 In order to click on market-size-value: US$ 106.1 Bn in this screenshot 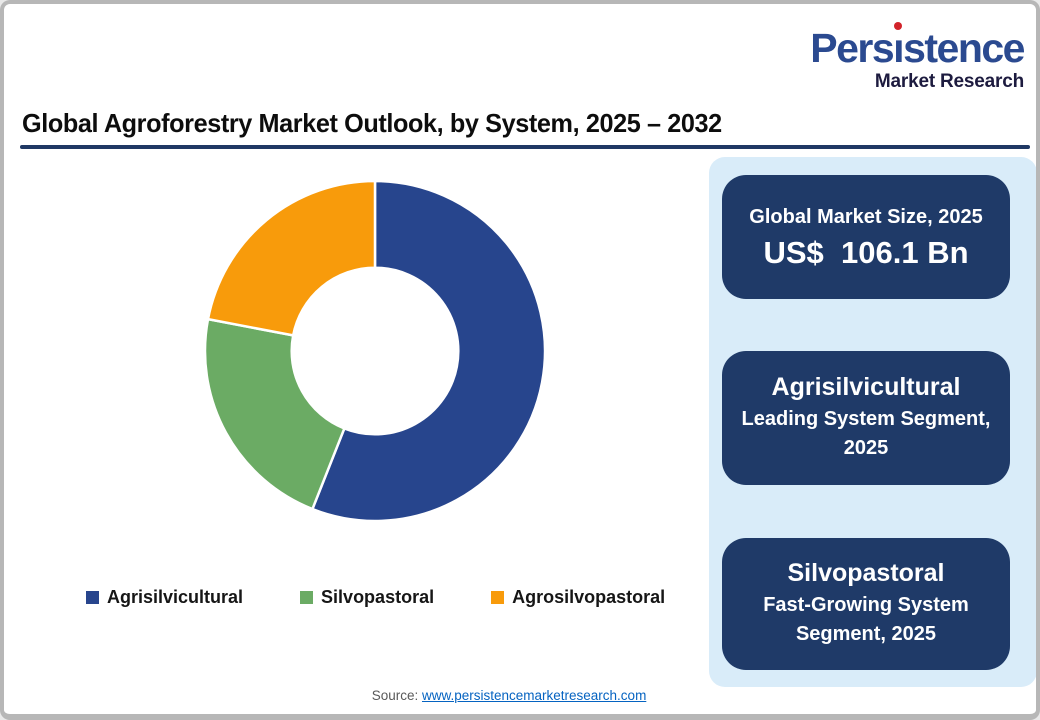, I will do `click(866, 252)`.